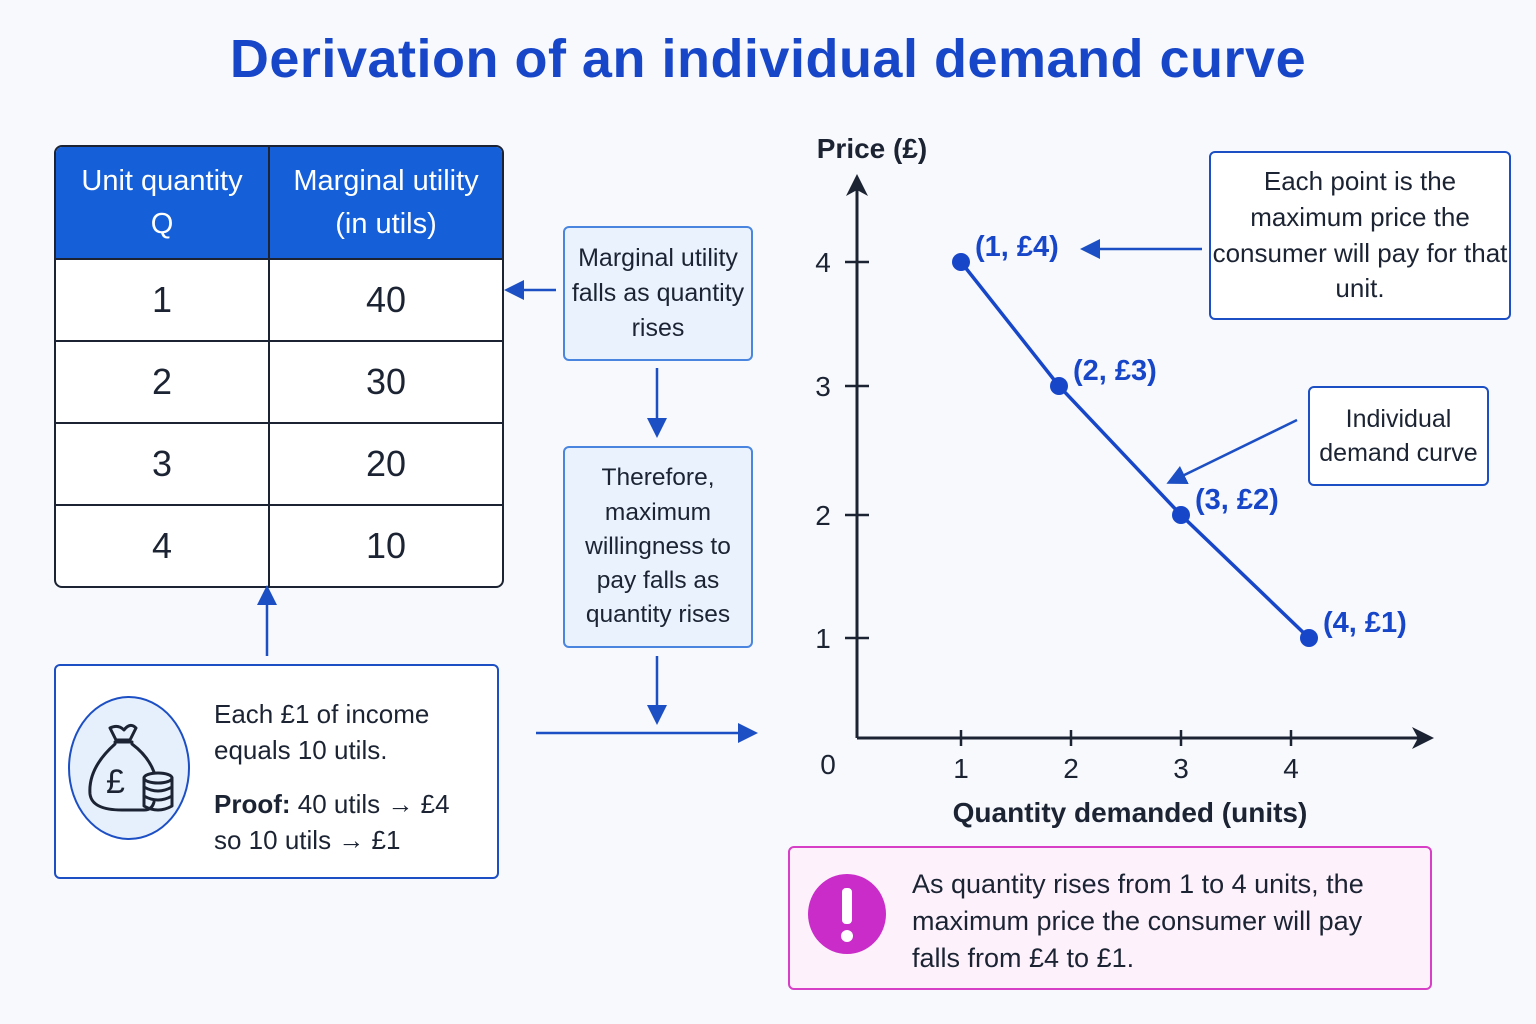 Image resolution: width=1536 pixels, height=1024 pixels. I want to click on cell-quantity: 1, so click(163, 300).